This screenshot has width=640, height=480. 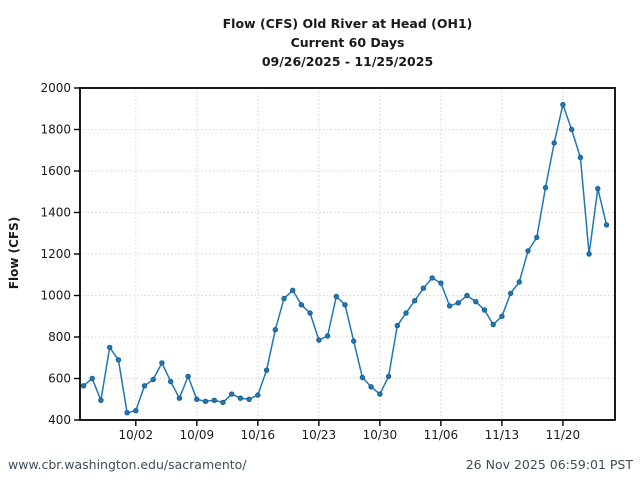 I want to click on footer-timestamp: 26 Nov 2025 06:59:01 PST, so click(x=549, y=464).